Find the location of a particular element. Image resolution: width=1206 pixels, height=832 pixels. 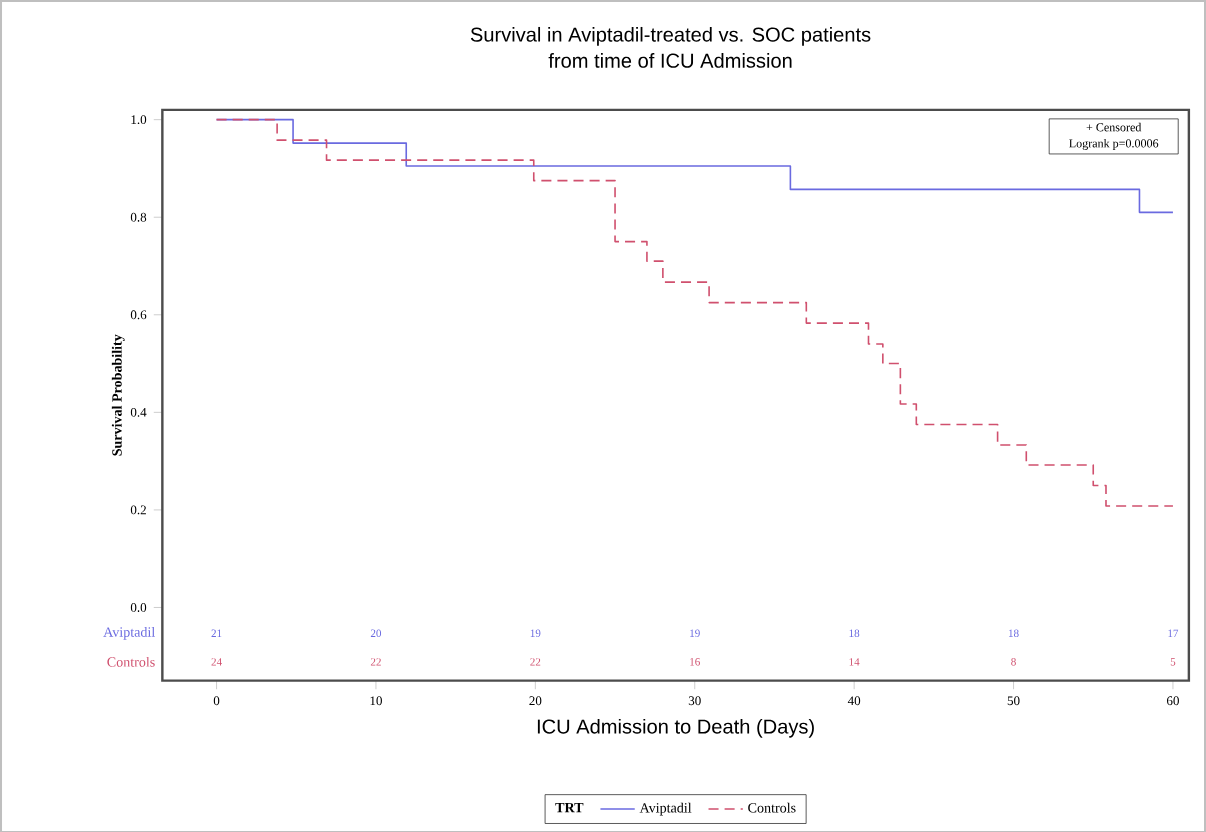

chart-title: Survival in Aviptadil-treated vs. SOC patients from time of ICU Admission is located at coordinates (670, 47).